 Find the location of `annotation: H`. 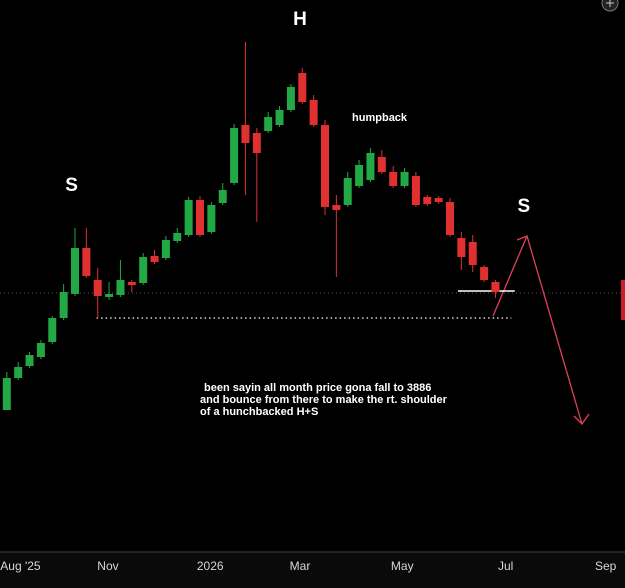

annotation: H is located at coordinates (300, 19).